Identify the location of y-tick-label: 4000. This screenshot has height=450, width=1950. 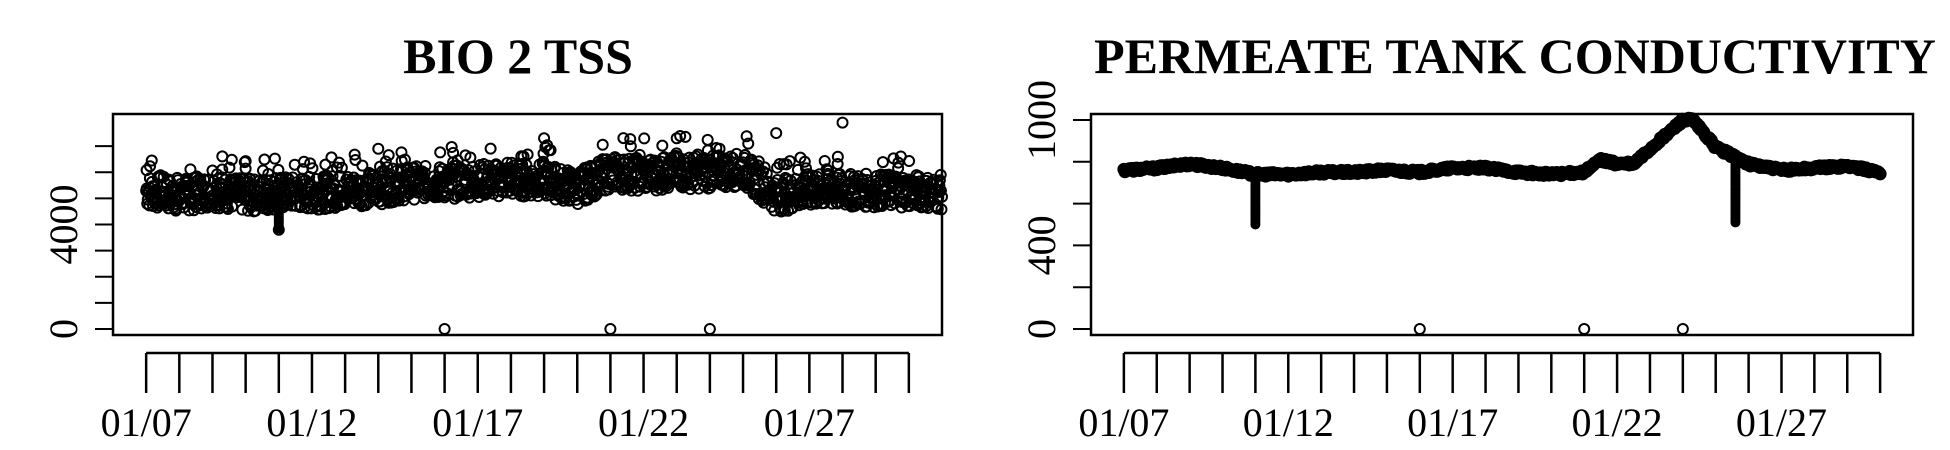
(63, 225).